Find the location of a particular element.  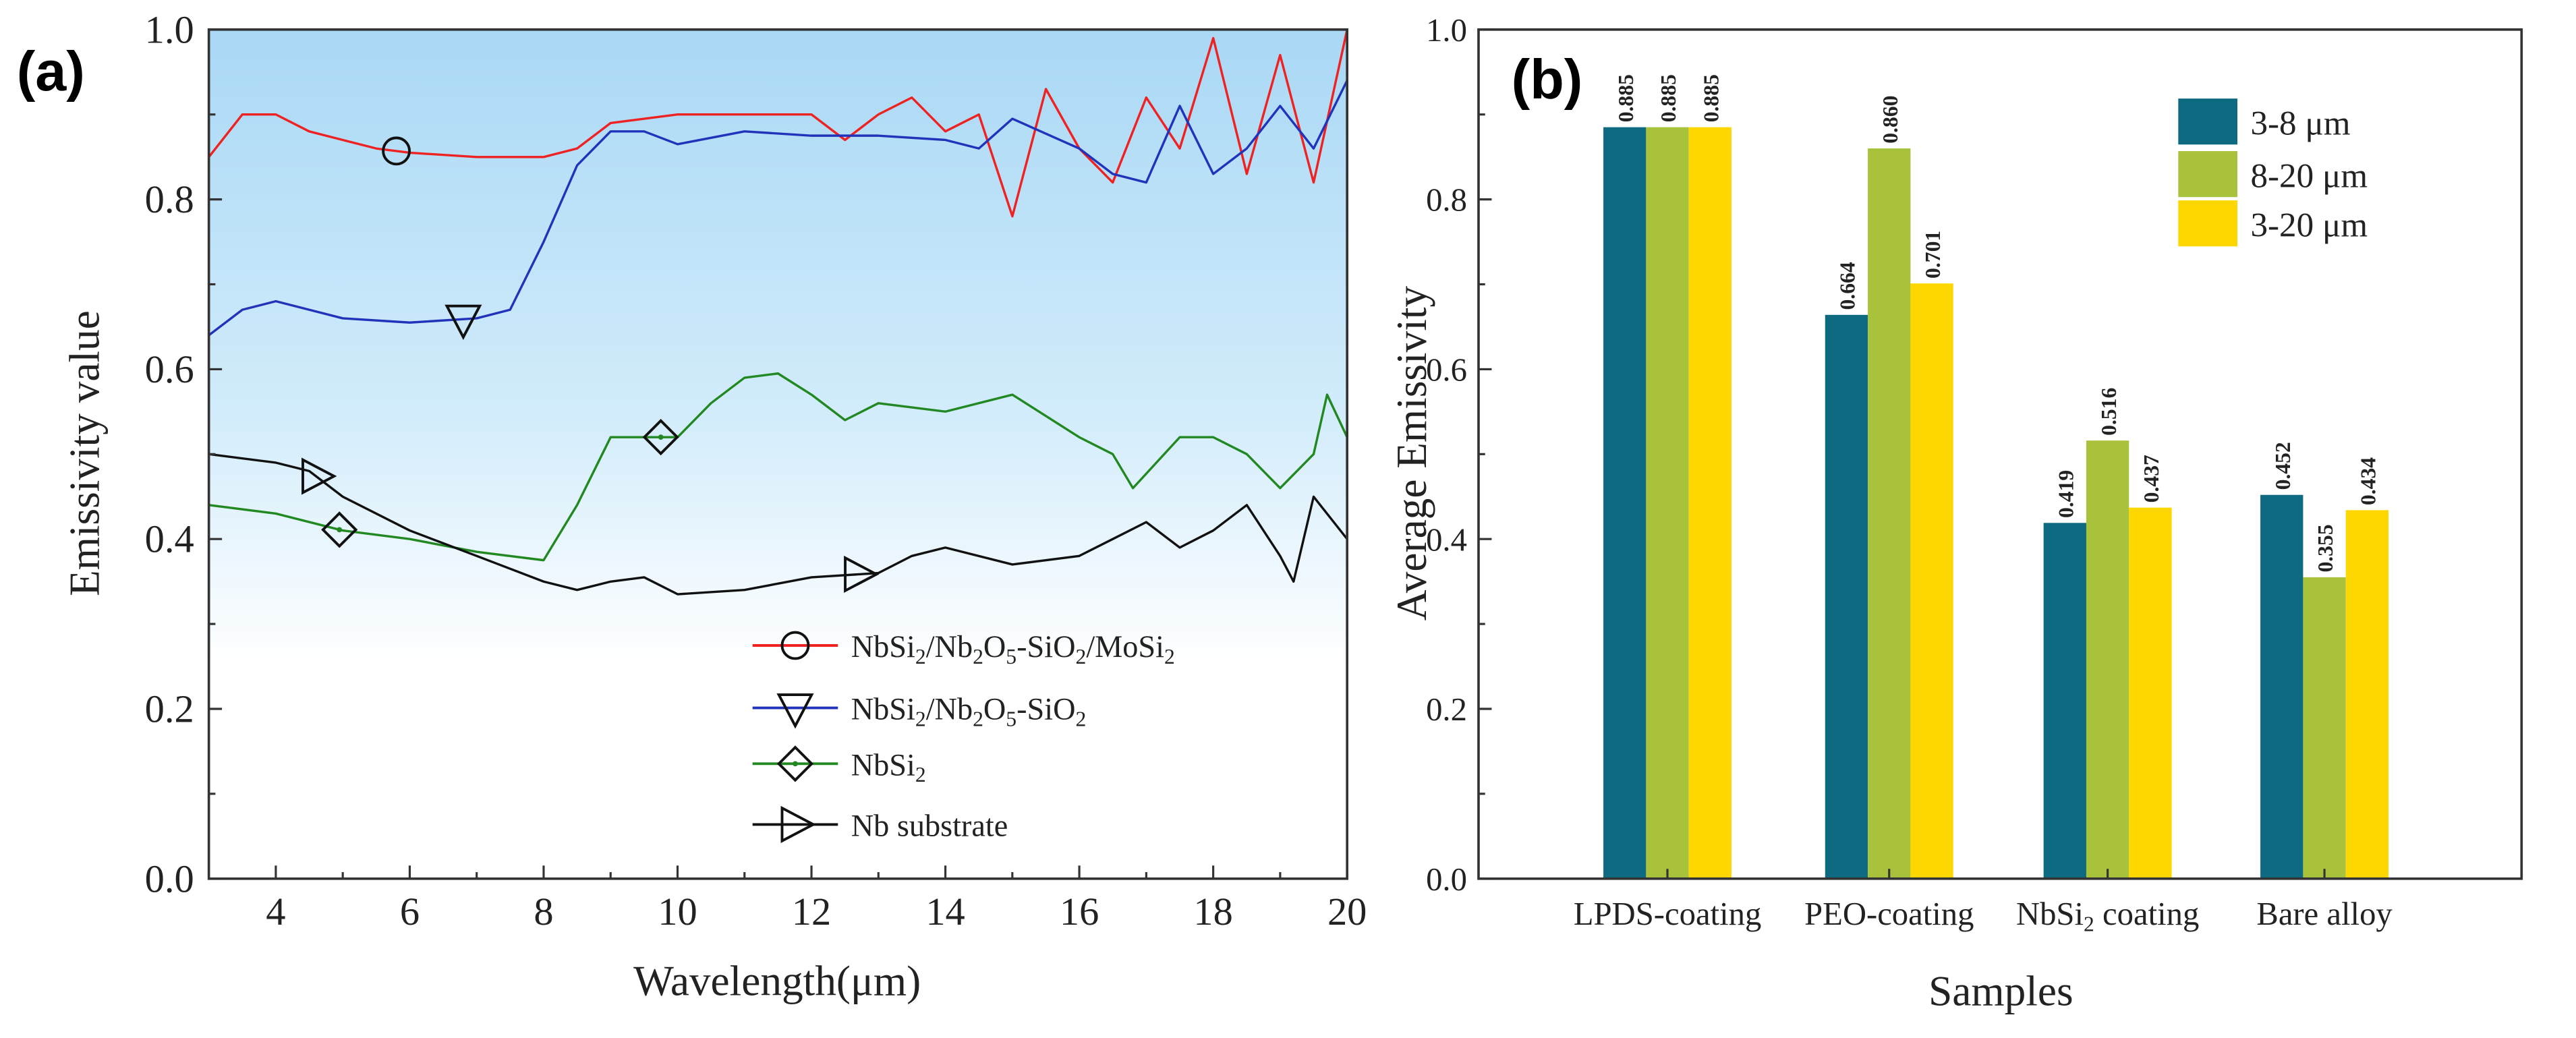

x-tick-label-part: coating is located at coordinates (2146, 914).